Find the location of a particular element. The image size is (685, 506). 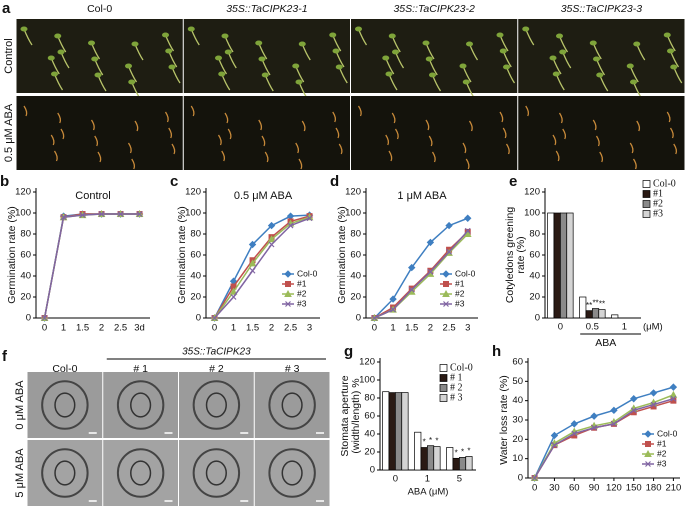

legend-label: #2 is located at coordinates (658, 203).